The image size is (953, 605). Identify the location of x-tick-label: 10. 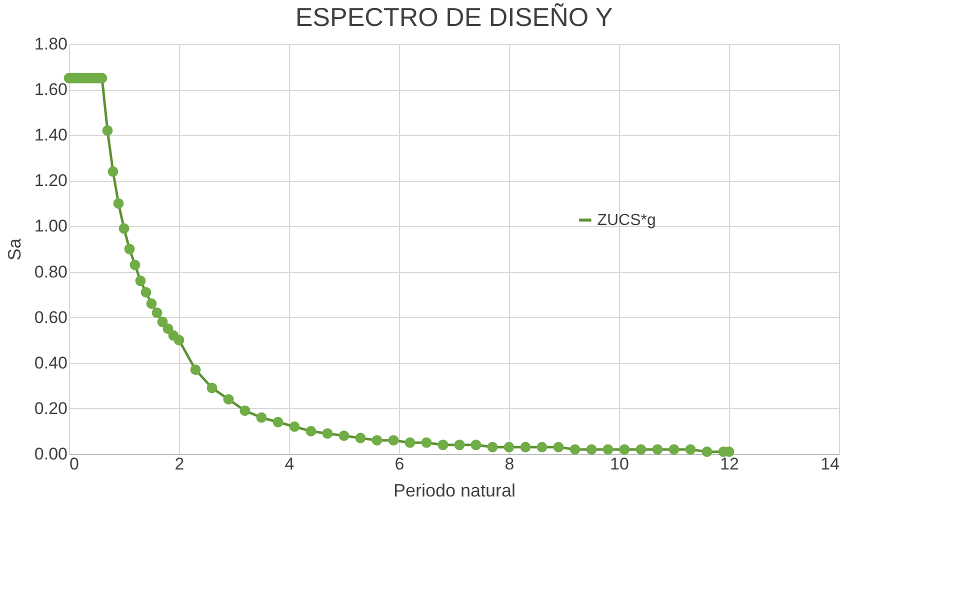
(619, 464).